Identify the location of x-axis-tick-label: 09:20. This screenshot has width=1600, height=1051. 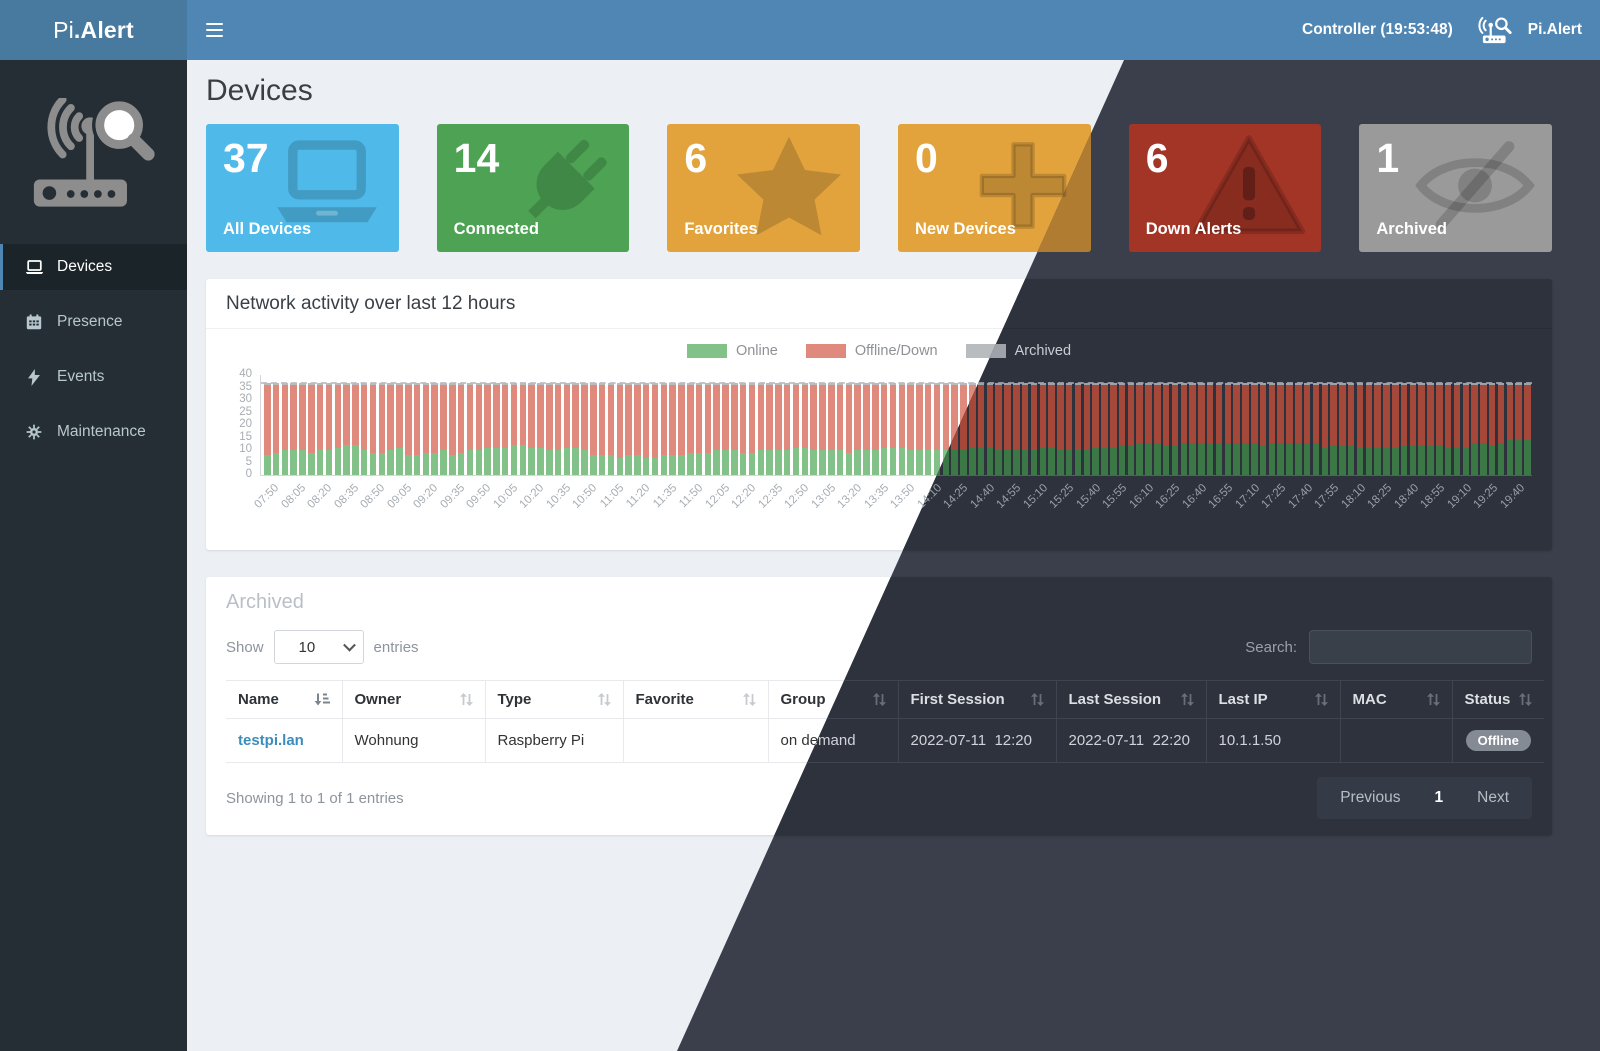
(426, 496).